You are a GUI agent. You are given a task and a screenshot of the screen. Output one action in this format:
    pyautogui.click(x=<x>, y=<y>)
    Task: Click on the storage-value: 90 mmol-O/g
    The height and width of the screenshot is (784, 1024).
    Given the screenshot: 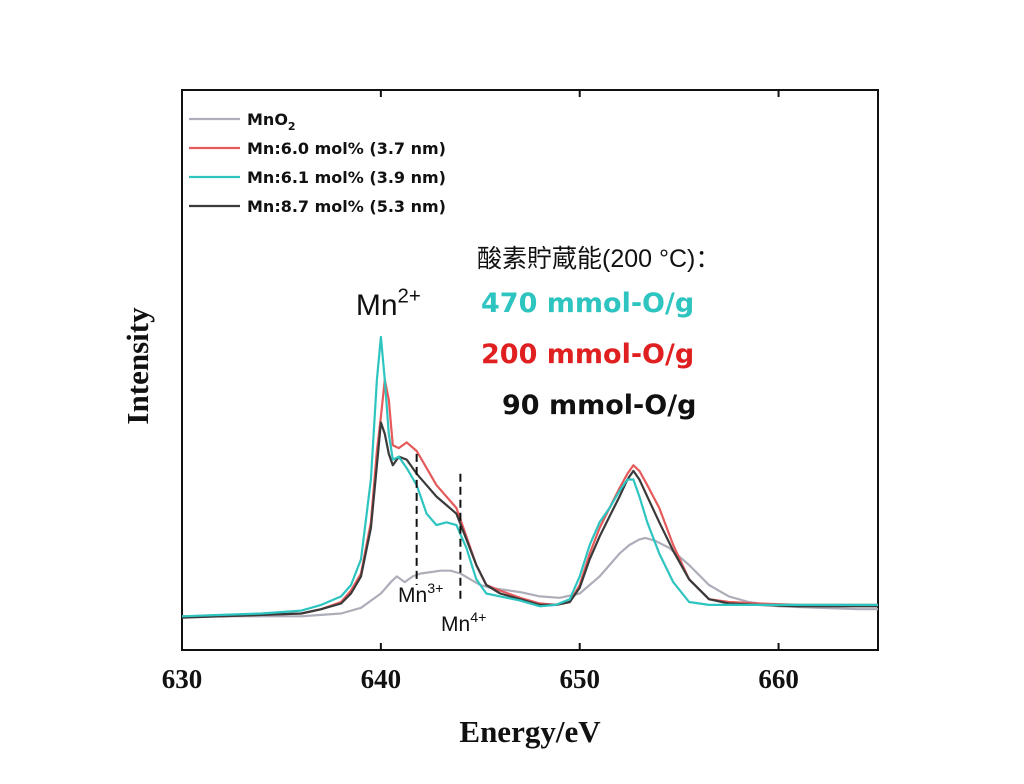 What is the action you would take?
    pyautogui.click(x=599, y=405)
    